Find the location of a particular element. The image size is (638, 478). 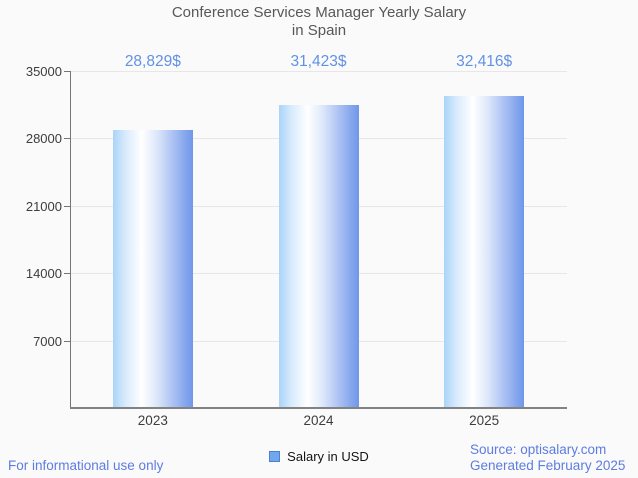

bar-2023 is located at coordinates (152, 269).